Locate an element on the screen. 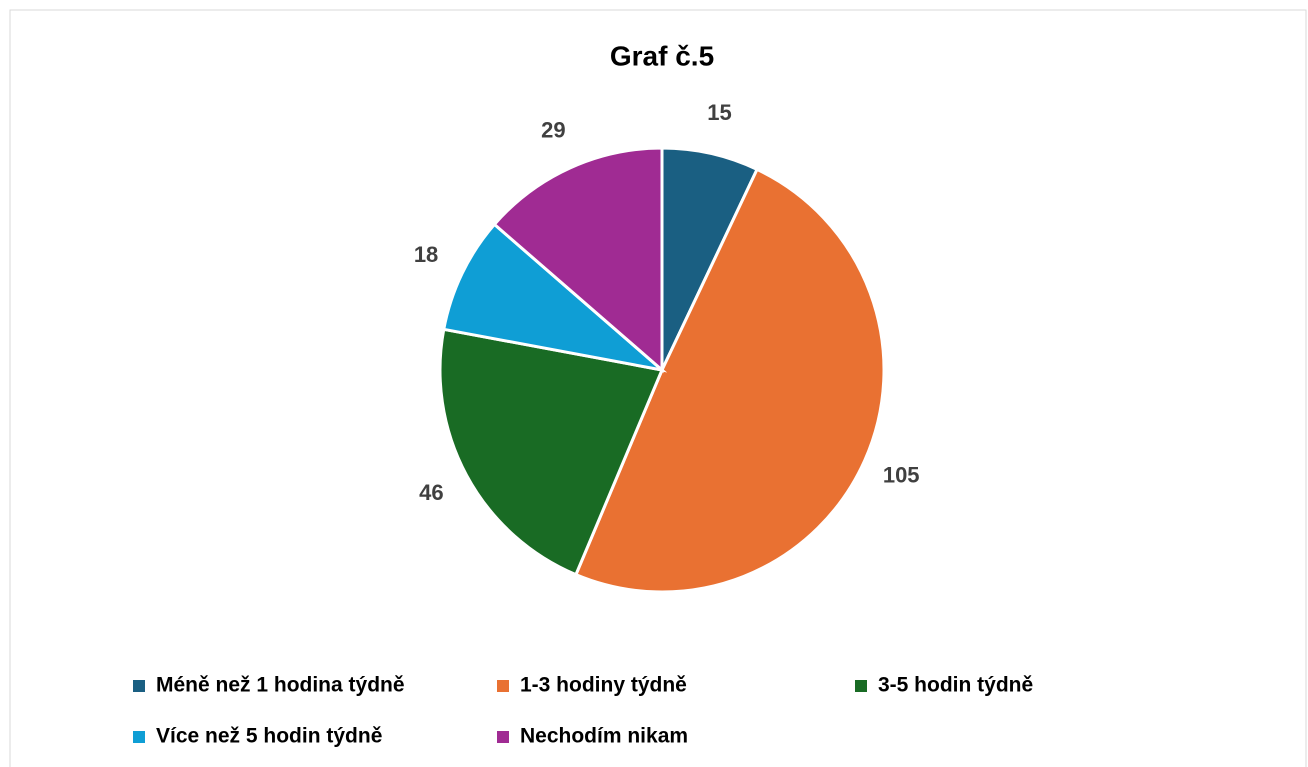  chart-title: Graf č.5 is located at coordinates (662, 55).